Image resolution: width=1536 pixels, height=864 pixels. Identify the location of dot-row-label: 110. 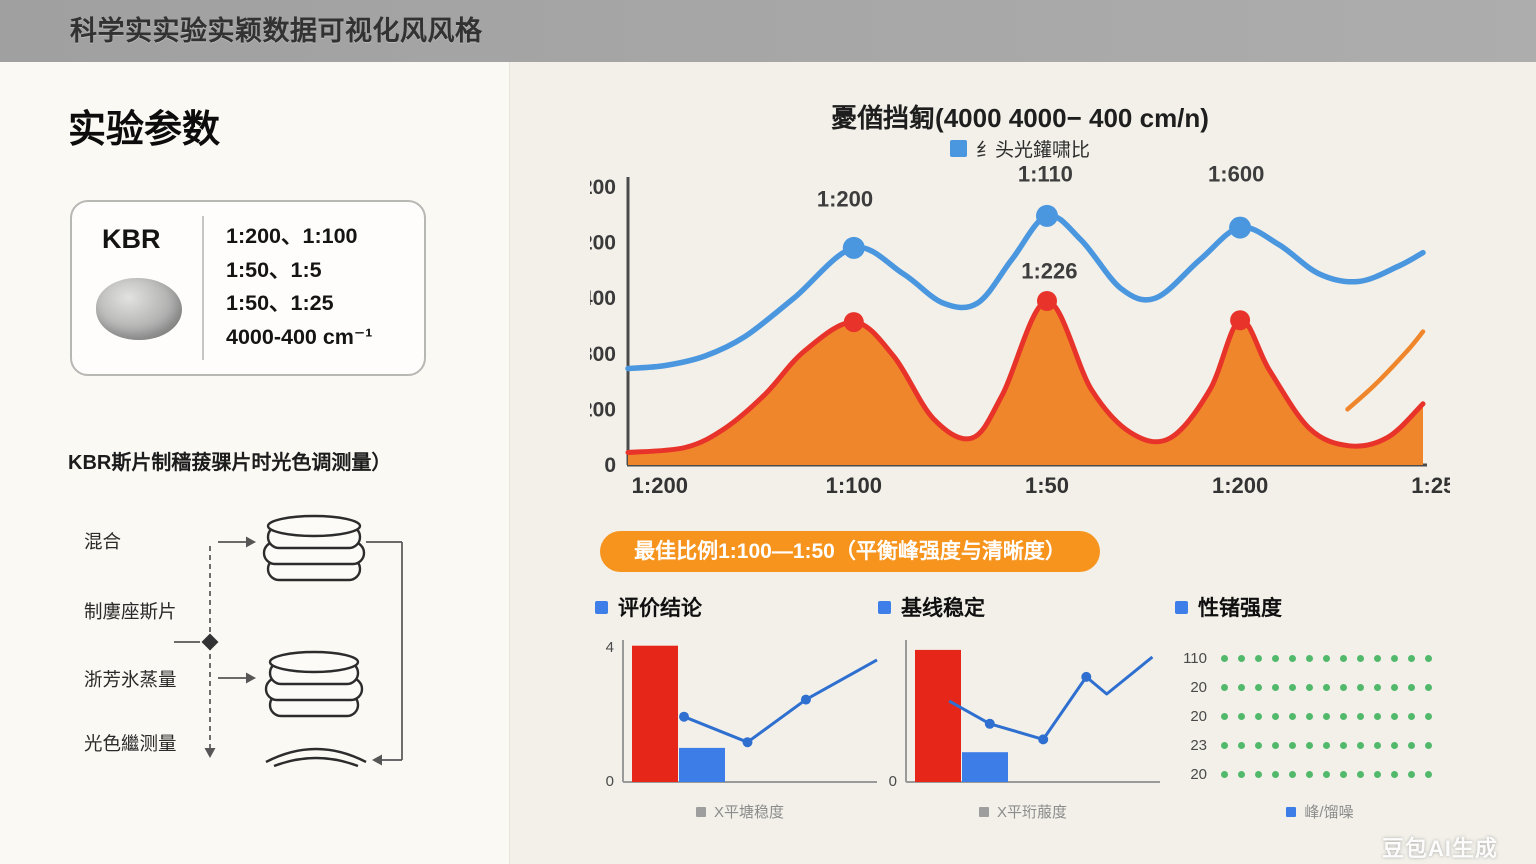
(1195, 658).